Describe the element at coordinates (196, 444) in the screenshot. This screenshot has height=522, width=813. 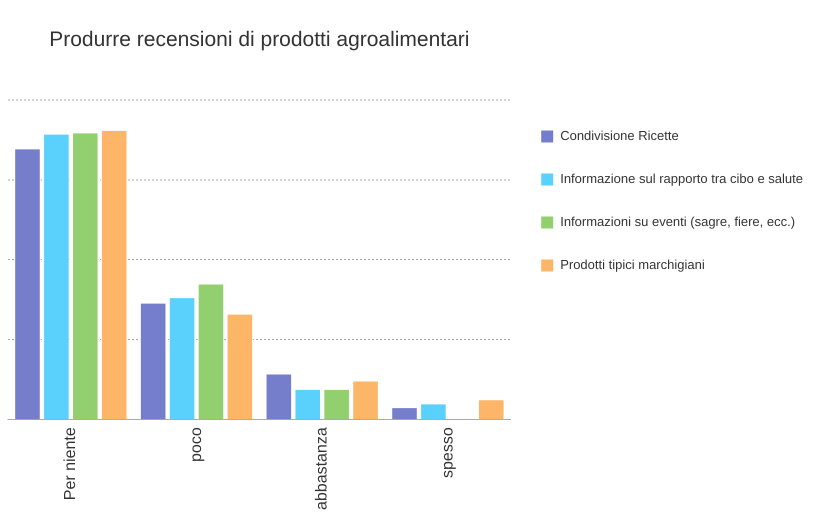
I see `x-tick-label: poco` at that location.